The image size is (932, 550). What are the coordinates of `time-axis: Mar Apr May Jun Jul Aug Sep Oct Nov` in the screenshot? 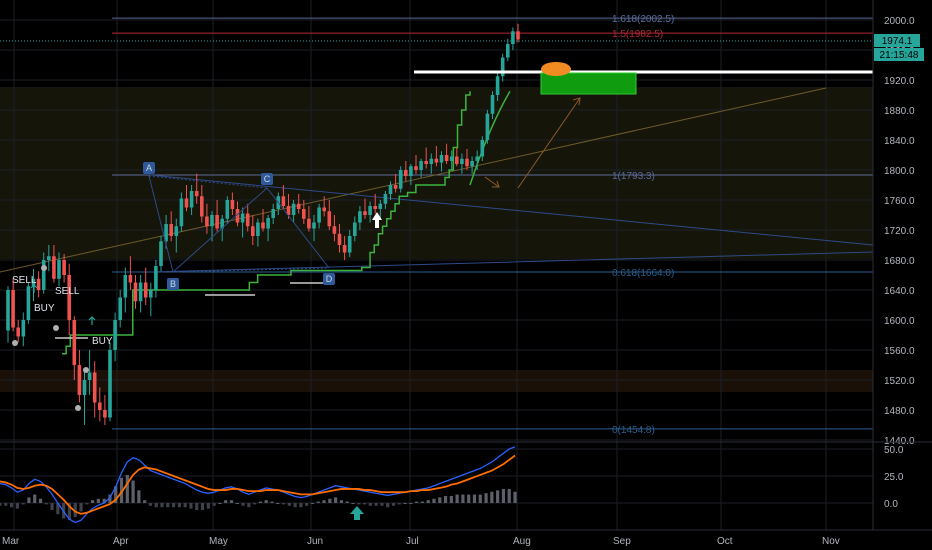 It's located at (466, 538).